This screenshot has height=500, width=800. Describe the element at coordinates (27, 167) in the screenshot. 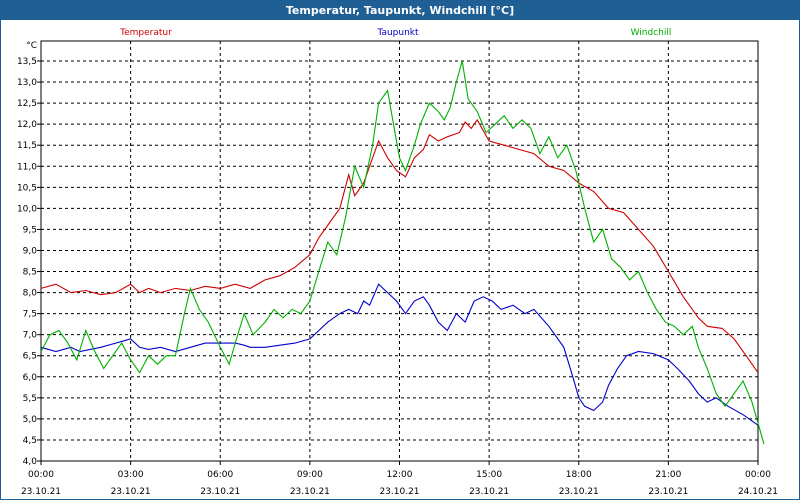

I see `y-tick-label: 11,0` at that location.